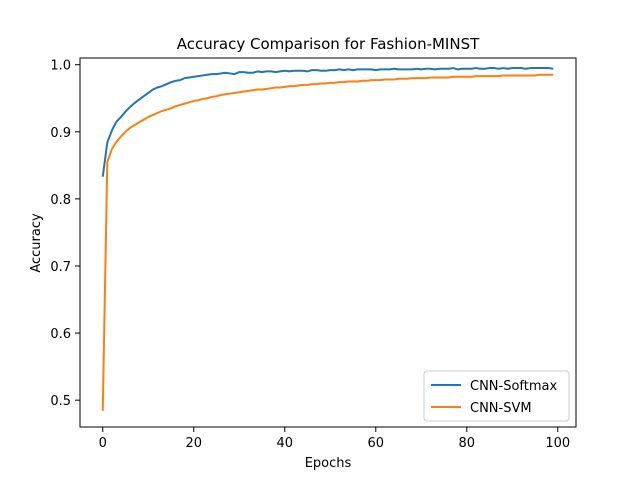 The height and width of the screenshot is (480, 640). Describe the element at coordinates (60, 200) in the screenshot. I see `y-tick-label: 0.8` at that location.